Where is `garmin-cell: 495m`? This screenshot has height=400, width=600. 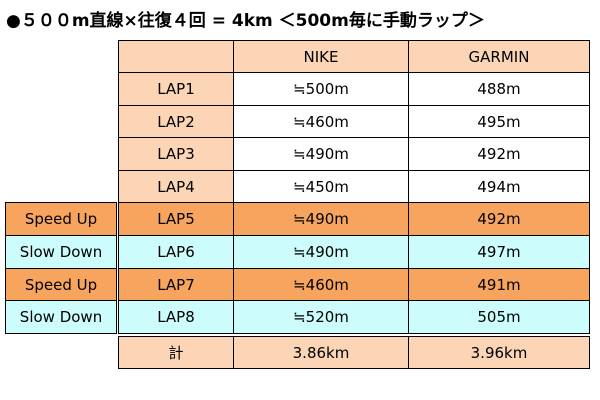
garmin-cell: 495m is located at coordinates (499, 121).